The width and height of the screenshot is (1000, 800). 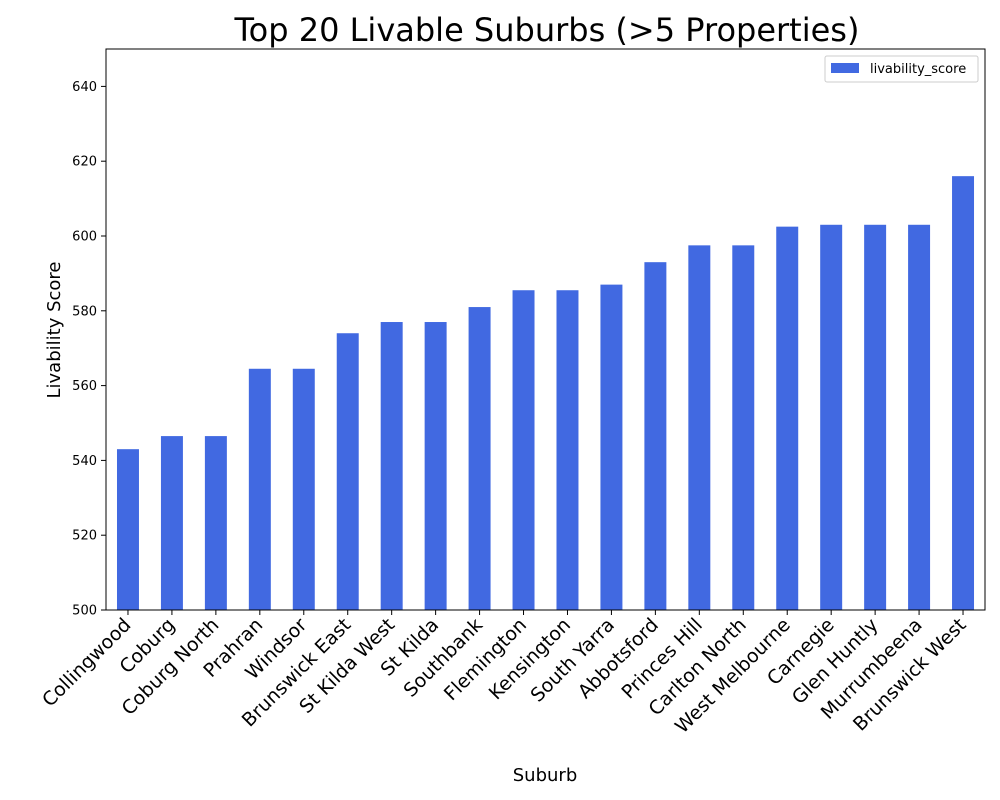 What do you see at coordinates (391, 466) in the screenshot?
I see `bar-st-kilda-west` at bounding box center [391, 466].